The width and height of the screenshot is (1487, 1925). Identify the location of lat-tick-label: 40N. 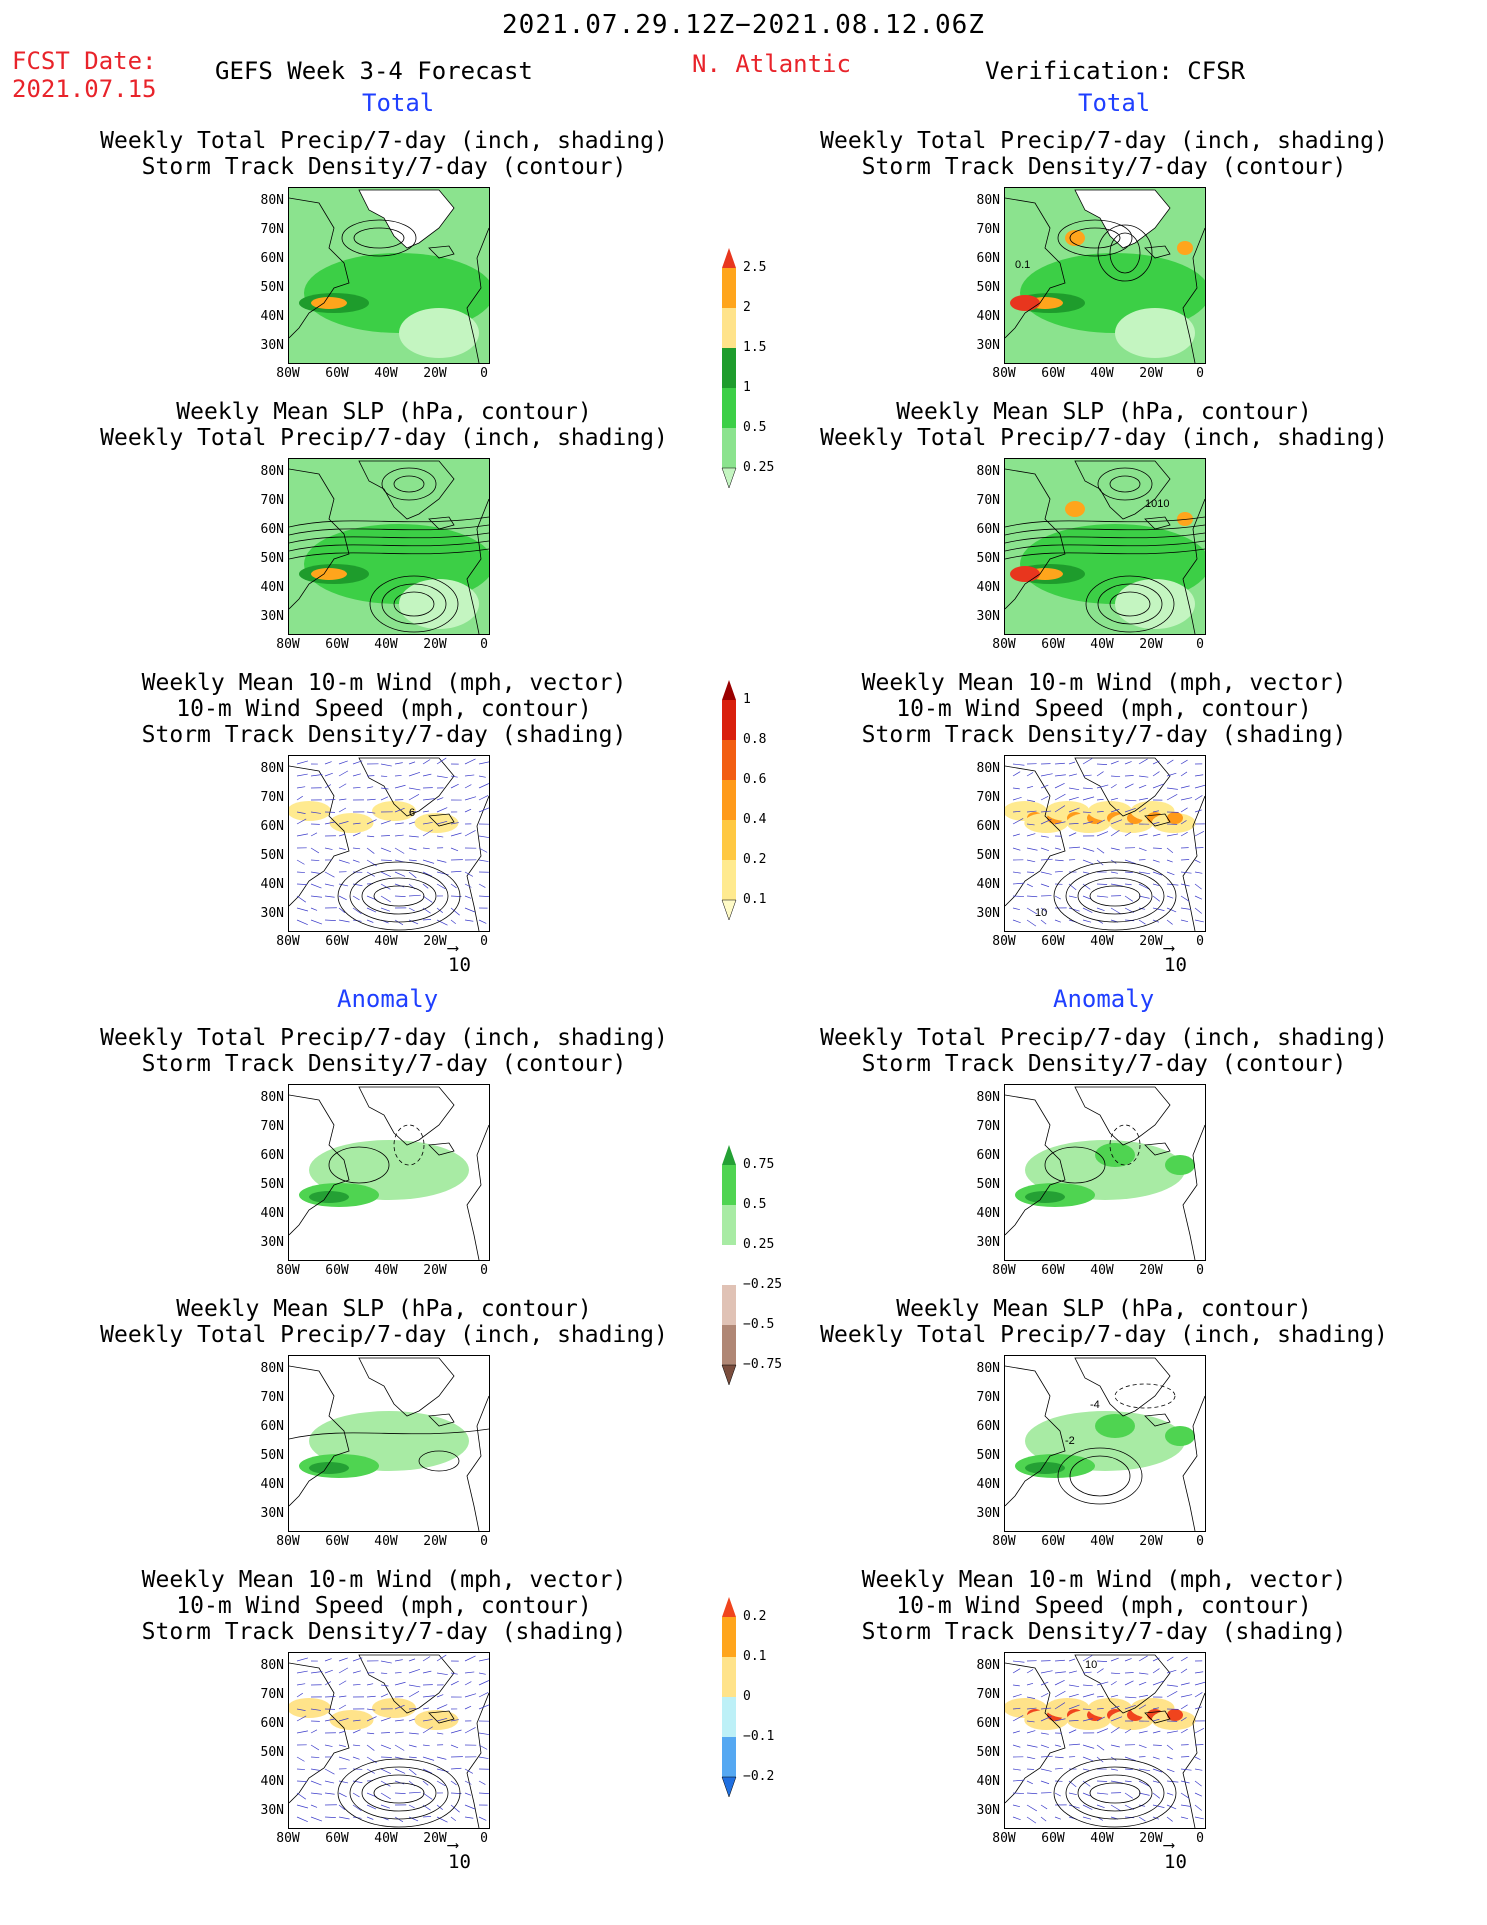
(272, 1213).